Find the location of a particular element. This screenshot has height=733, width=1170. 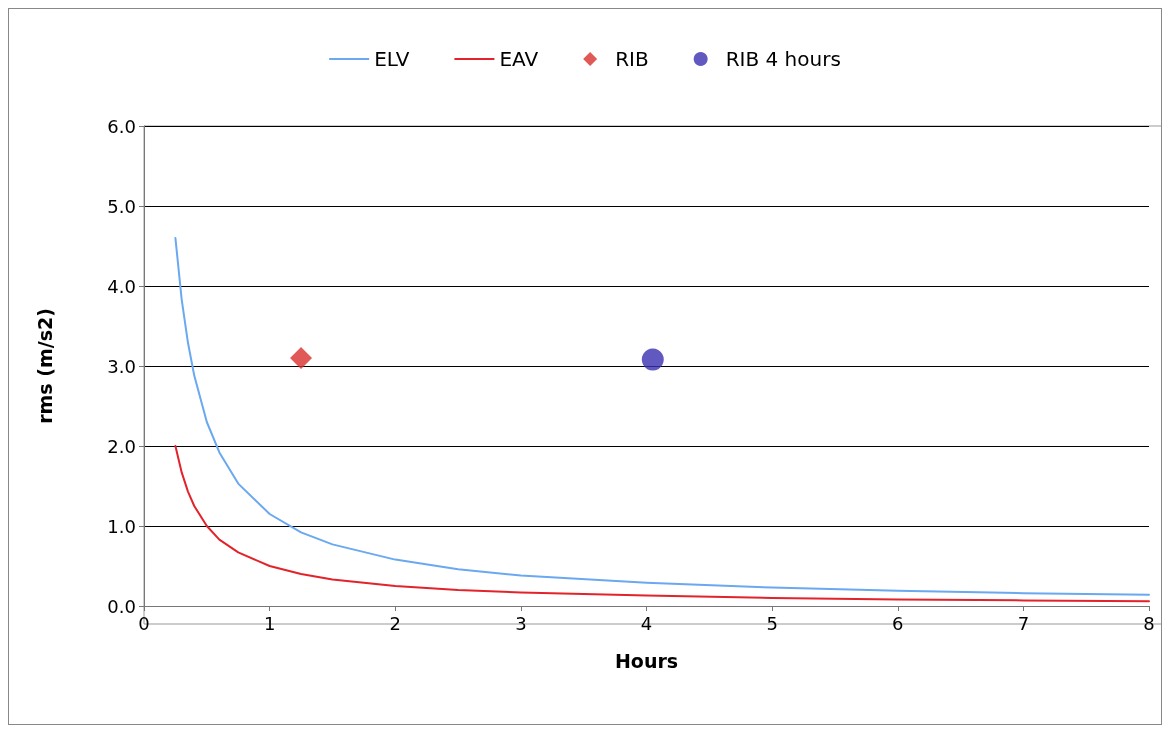

legend-label: EAV is located at coordinates (519, 59).